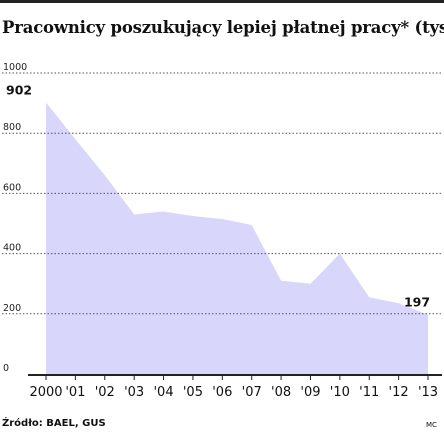 The height and width of the screenshot is (436, 444). I want to click on data-label: 902, so click(19, 89).